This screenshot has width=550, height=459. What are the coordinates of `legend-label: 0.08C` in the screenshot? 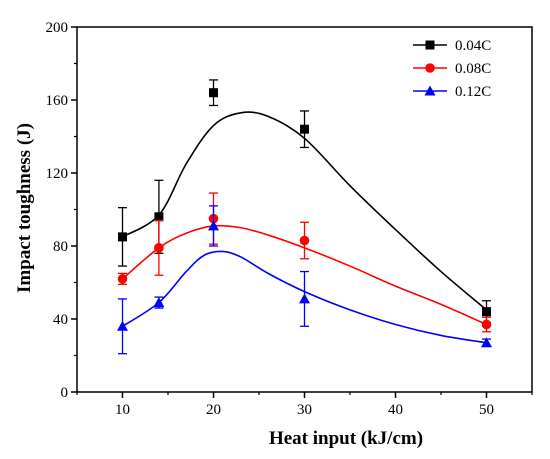 It's located at (473, 69).